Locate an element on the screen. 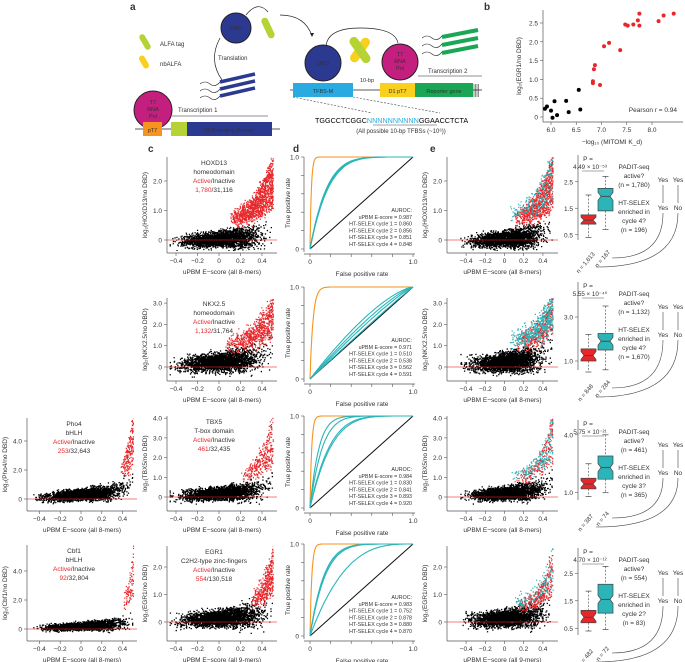 The height and width of the screenshot is (662, 685). y-axis-label: log₂(TBX5/no DBD) is located at coordinates (425, 463).